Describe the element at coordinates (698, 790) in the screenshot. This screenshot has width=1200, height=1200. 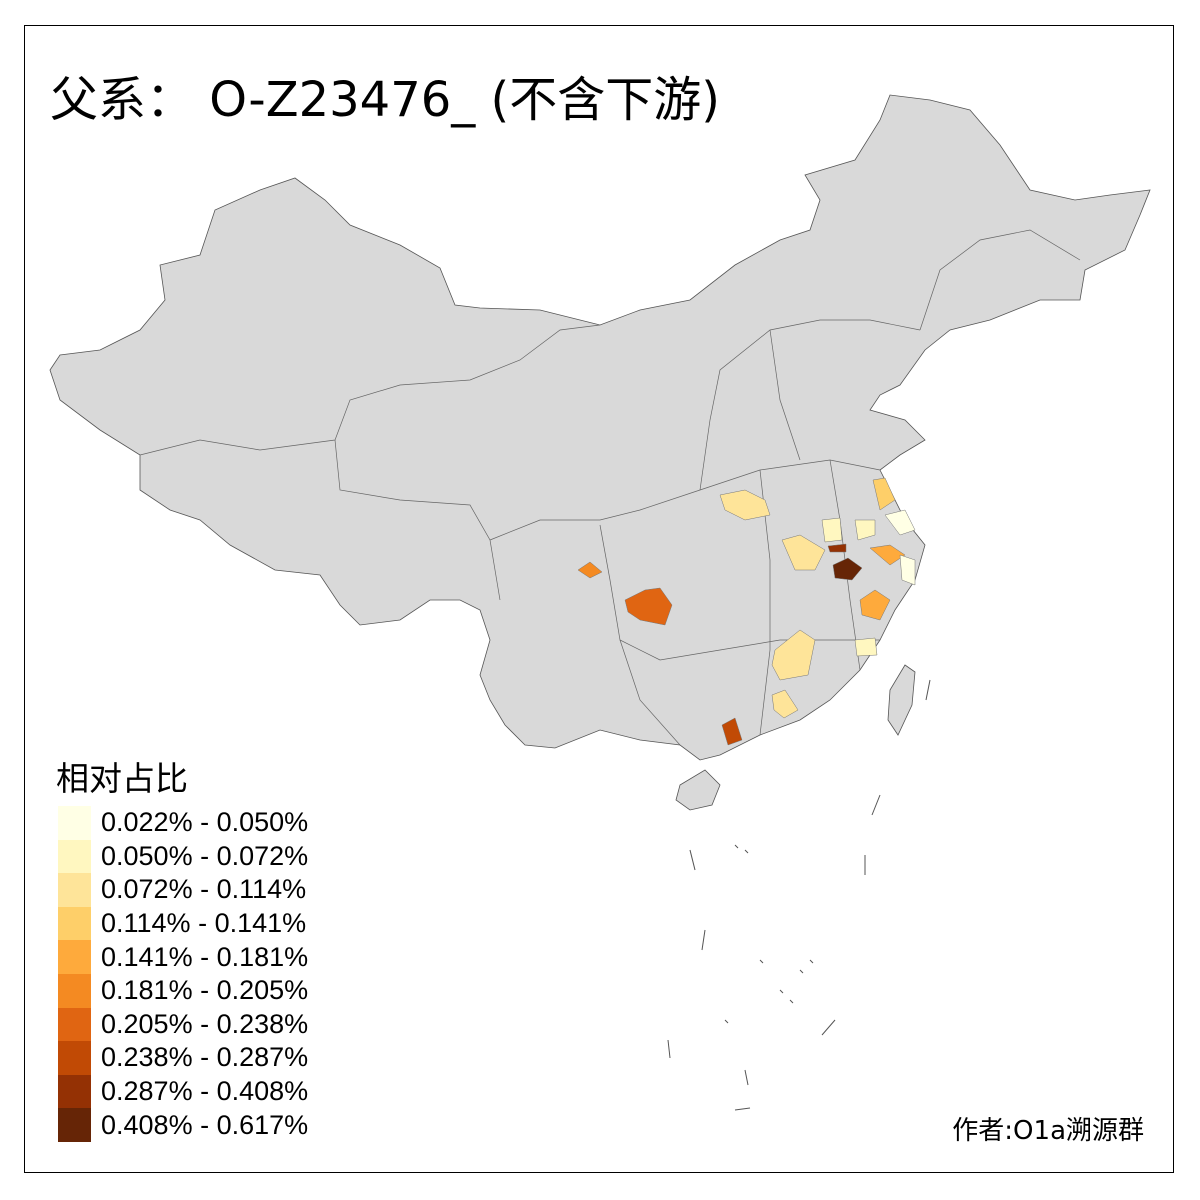
I see `hainan-island` at that location.